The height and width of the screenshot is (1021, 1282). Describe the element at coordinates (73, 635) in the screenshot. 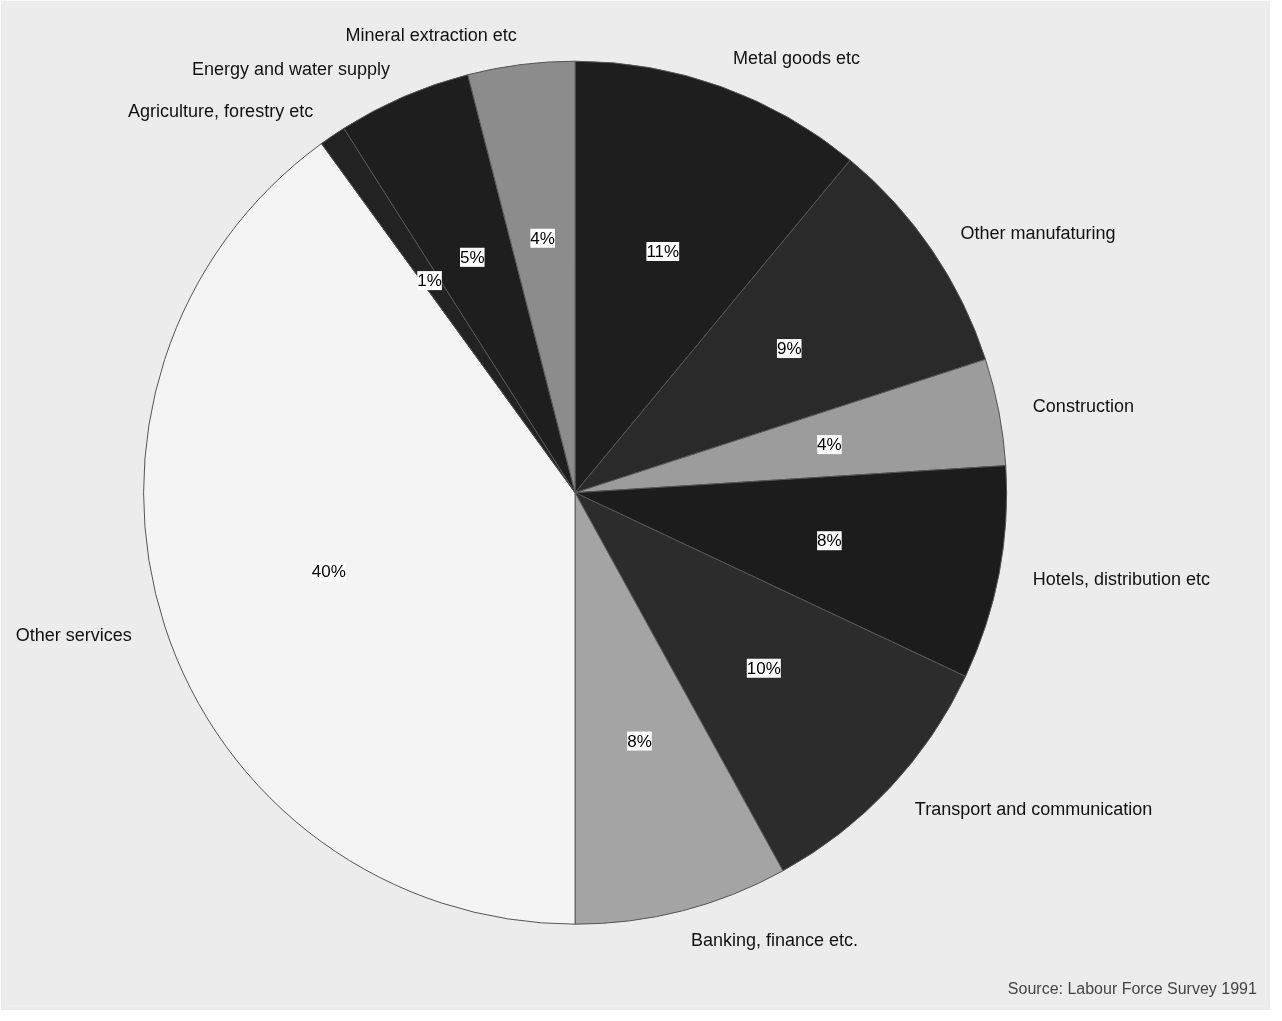

I see `slice-label: Other services` at that location.